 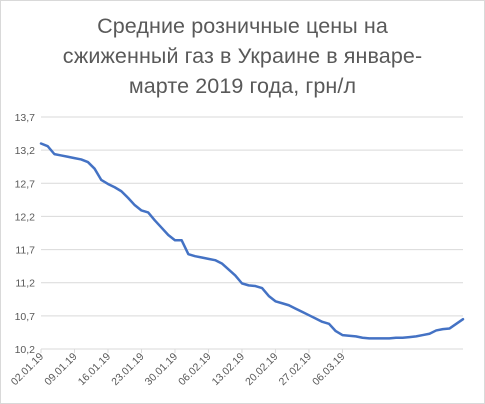 What do you see at coordinates (161, 369) in the screenshot?
I see `x-tick-label: 30.01.19` at bounding box center [161, 369].